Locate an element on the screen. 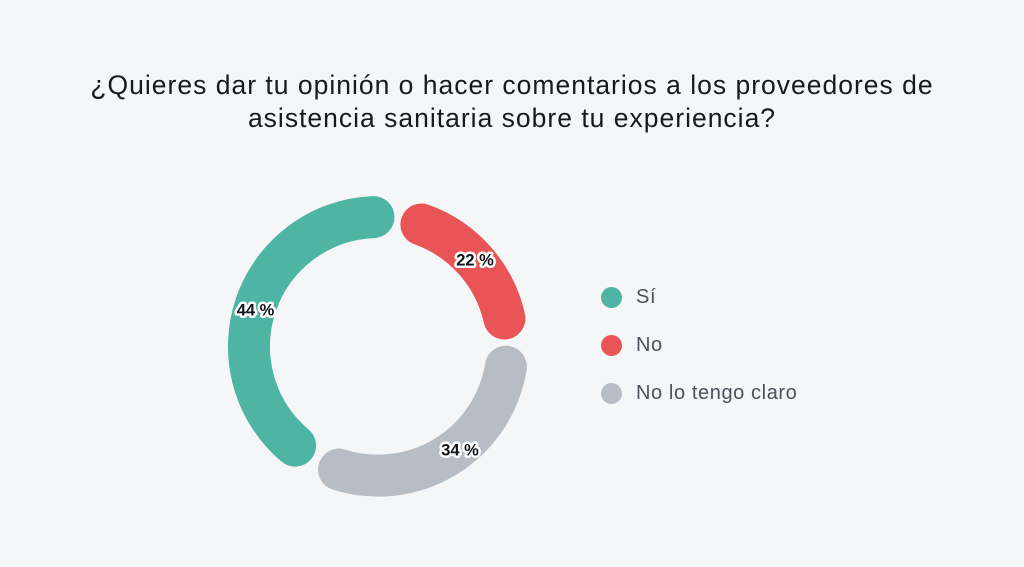 The image size is (1024, 567). svg-text: 34 % is located at coordinates (460, 451).